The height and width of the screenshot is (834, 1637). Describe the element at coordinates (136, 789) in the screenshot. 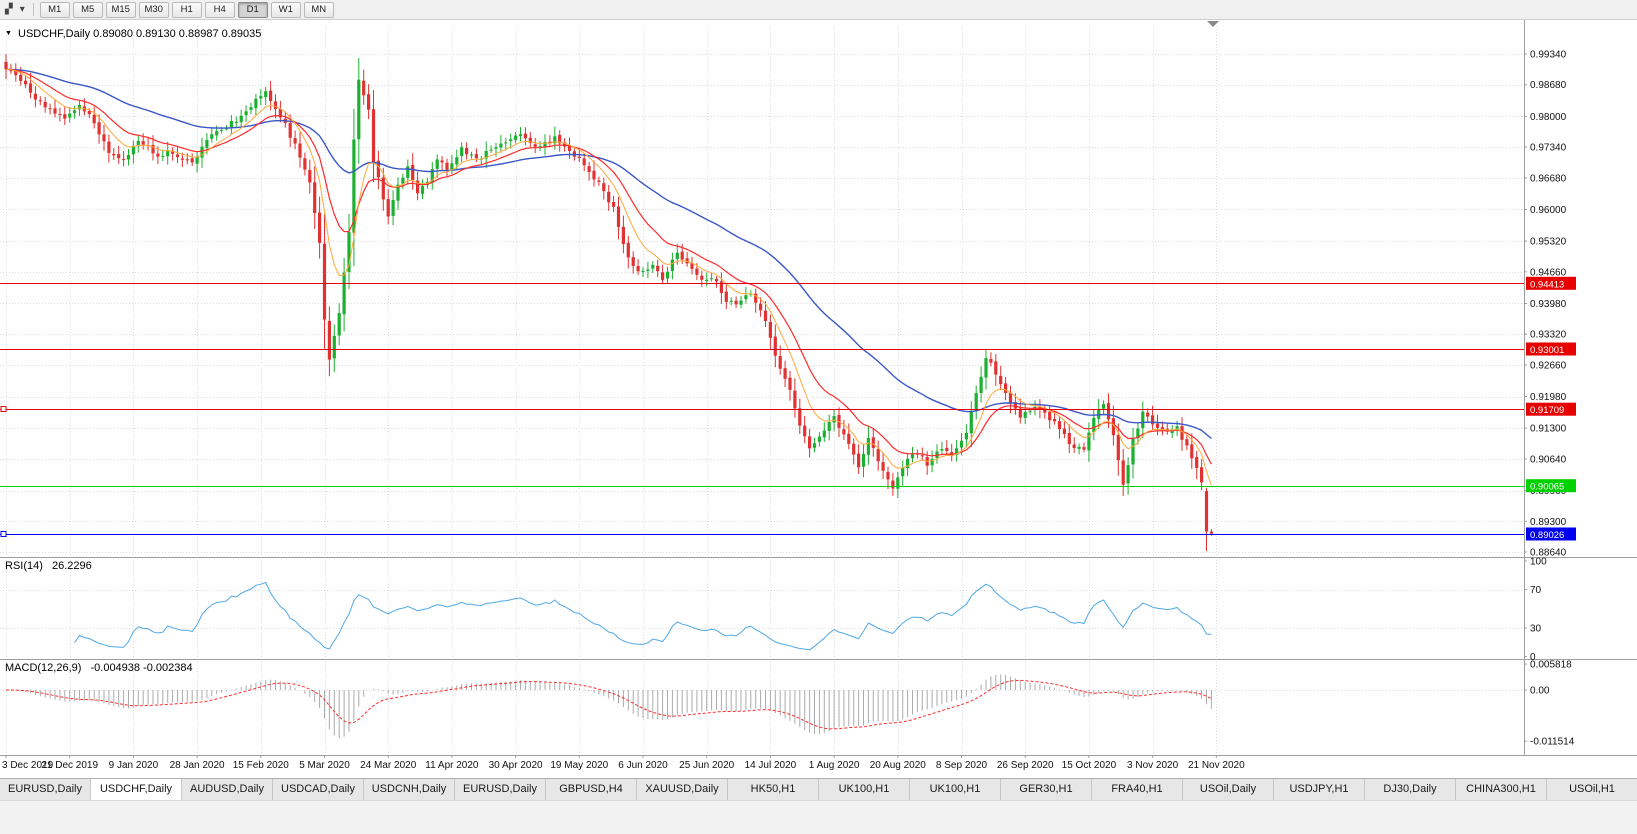

I see `symbol-tab: USDCHF,Daily` at that location.